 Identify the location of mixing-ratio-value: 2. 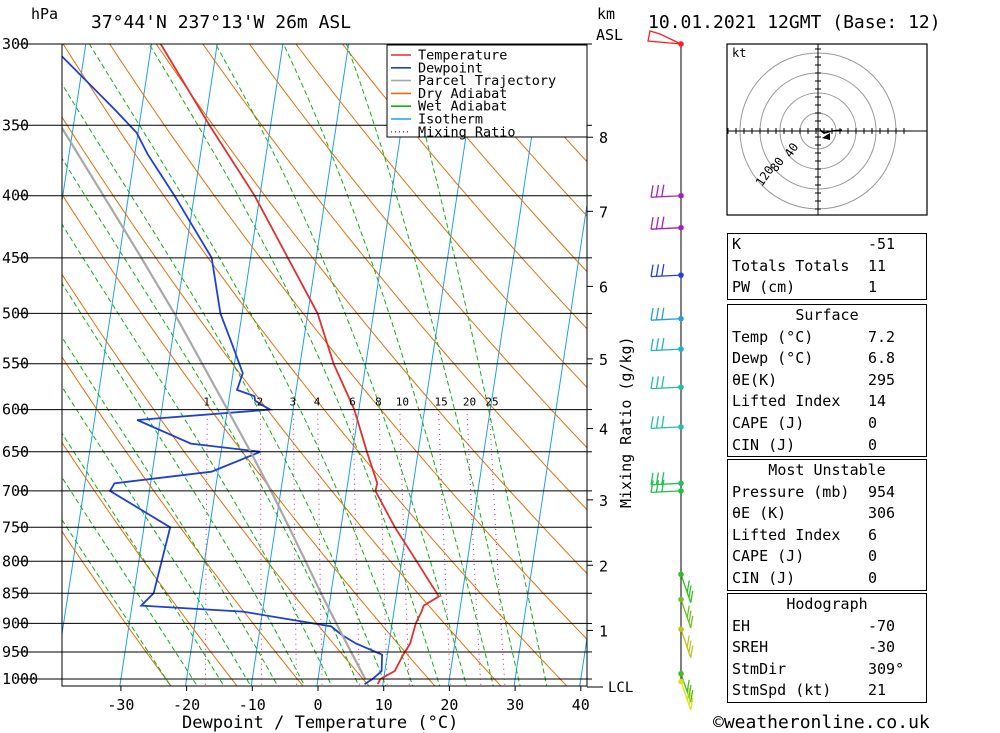
(260, 402).